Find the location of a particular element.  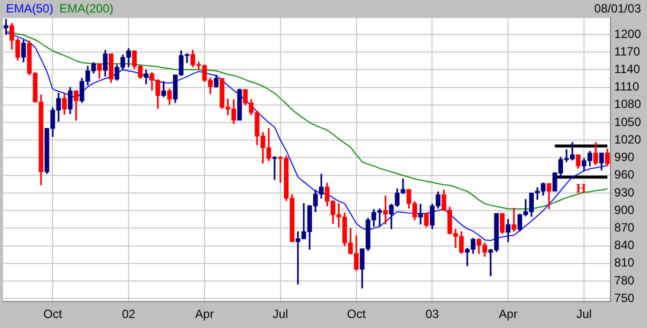

y-tick-label: 840 is located at coordinates (624, 245).